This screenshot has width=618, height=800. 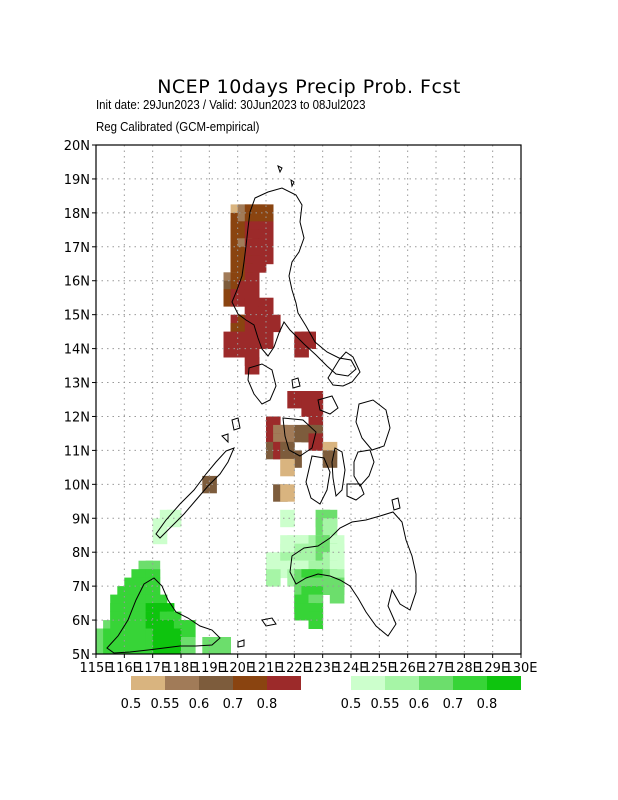 What do you see at coordinates (77, 214) in the screenshot?
I see `lat-tick-label: 18N` at bounding box center [77, 214].